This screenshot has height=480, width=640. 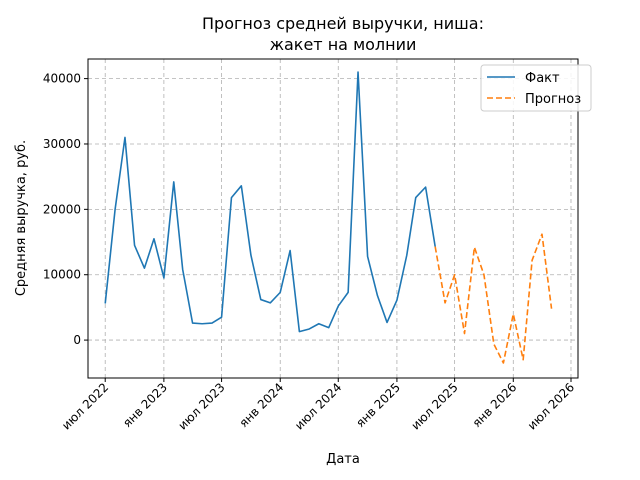 What do you see at coordinates (343, 44) in the screenshot?
I see `chart-title-line2: жакет на молнии` at bounding box center [343, 44].